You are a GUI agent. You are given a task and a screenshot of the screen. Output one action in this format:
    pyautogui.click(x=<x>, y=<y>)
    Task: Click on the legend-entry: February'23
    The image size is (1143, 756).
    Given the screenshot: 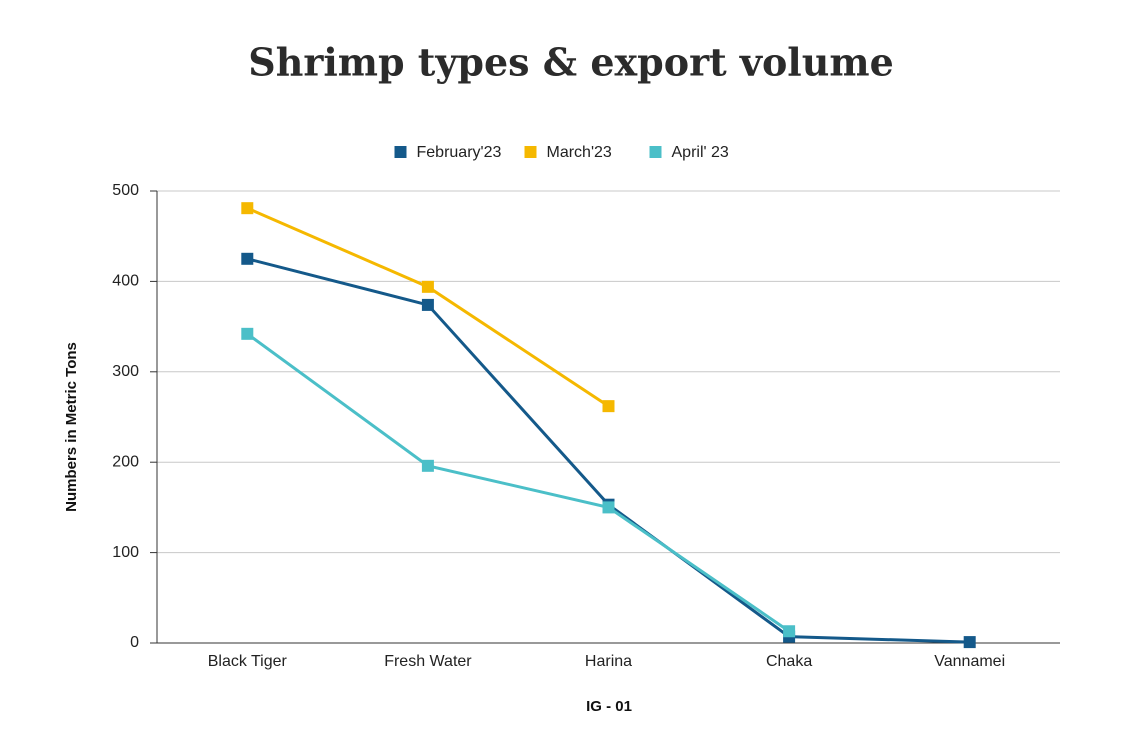 What is the action you would take?
    pyautogui.click(x=459, y=152)
    